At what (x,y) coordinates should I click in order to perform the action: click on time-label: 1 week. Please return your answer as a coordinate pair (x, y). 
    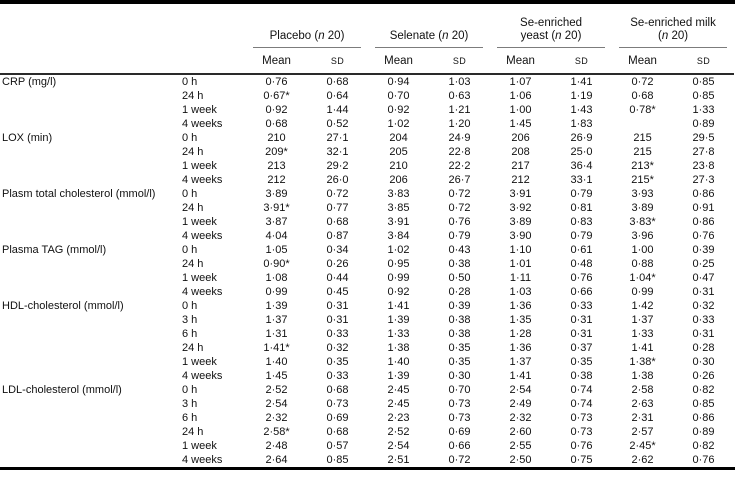
    Looking at the image, I should click on (199, 278).